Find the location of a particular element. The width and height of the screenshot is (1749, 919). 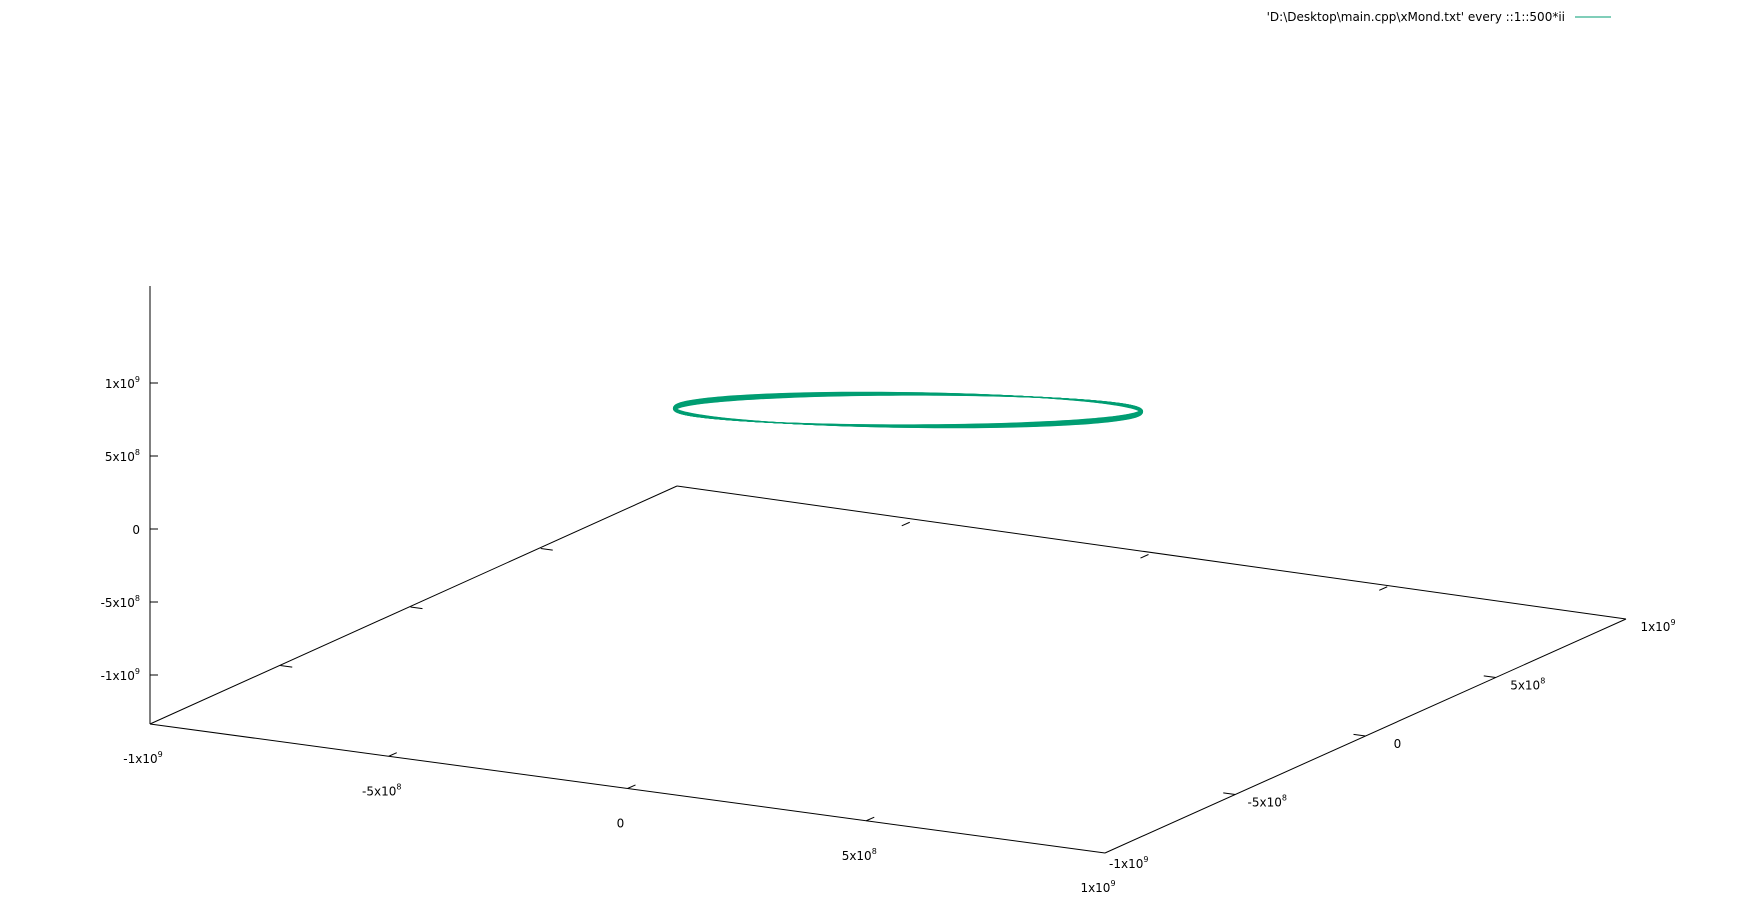

x-tick-label-base: 1x10 is located at coordinates (1095, 888).